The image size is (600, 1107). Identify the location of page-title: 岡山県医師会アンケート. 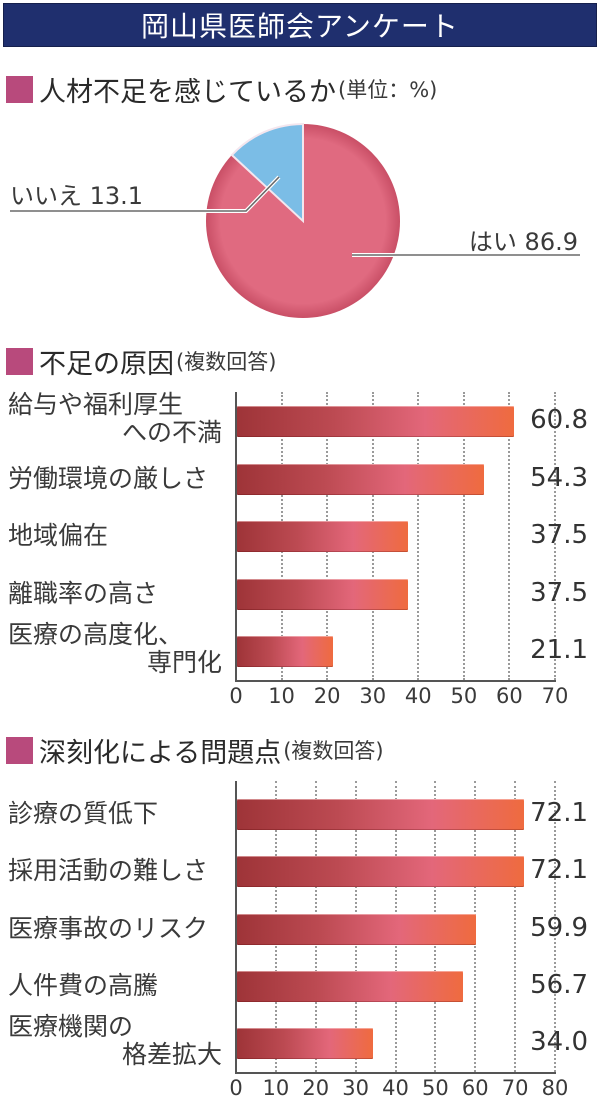
(300, 26).